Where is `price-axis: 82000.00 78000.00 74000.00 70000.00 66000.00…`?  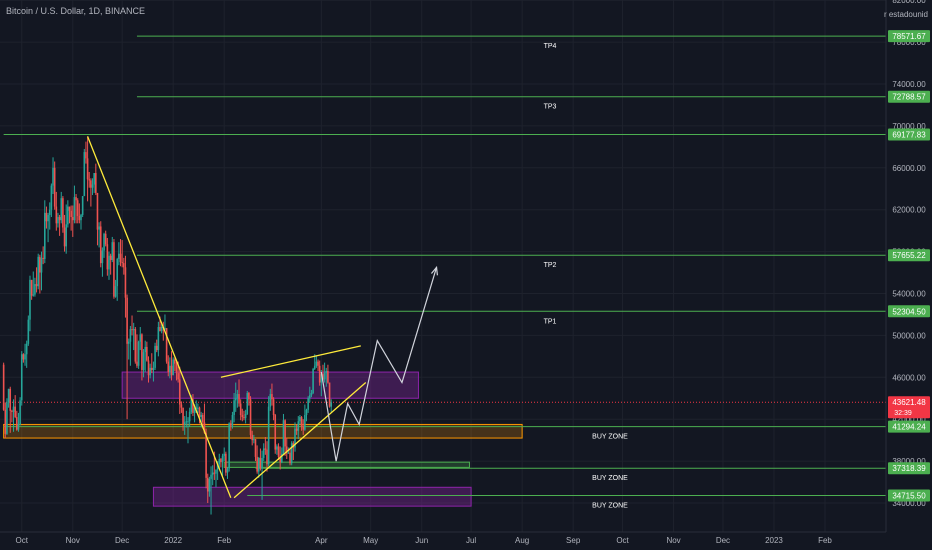
price-axis: 82000.00 78000.00 74000.00 70000.00 66000.00… is located at coordinates (907, 266).